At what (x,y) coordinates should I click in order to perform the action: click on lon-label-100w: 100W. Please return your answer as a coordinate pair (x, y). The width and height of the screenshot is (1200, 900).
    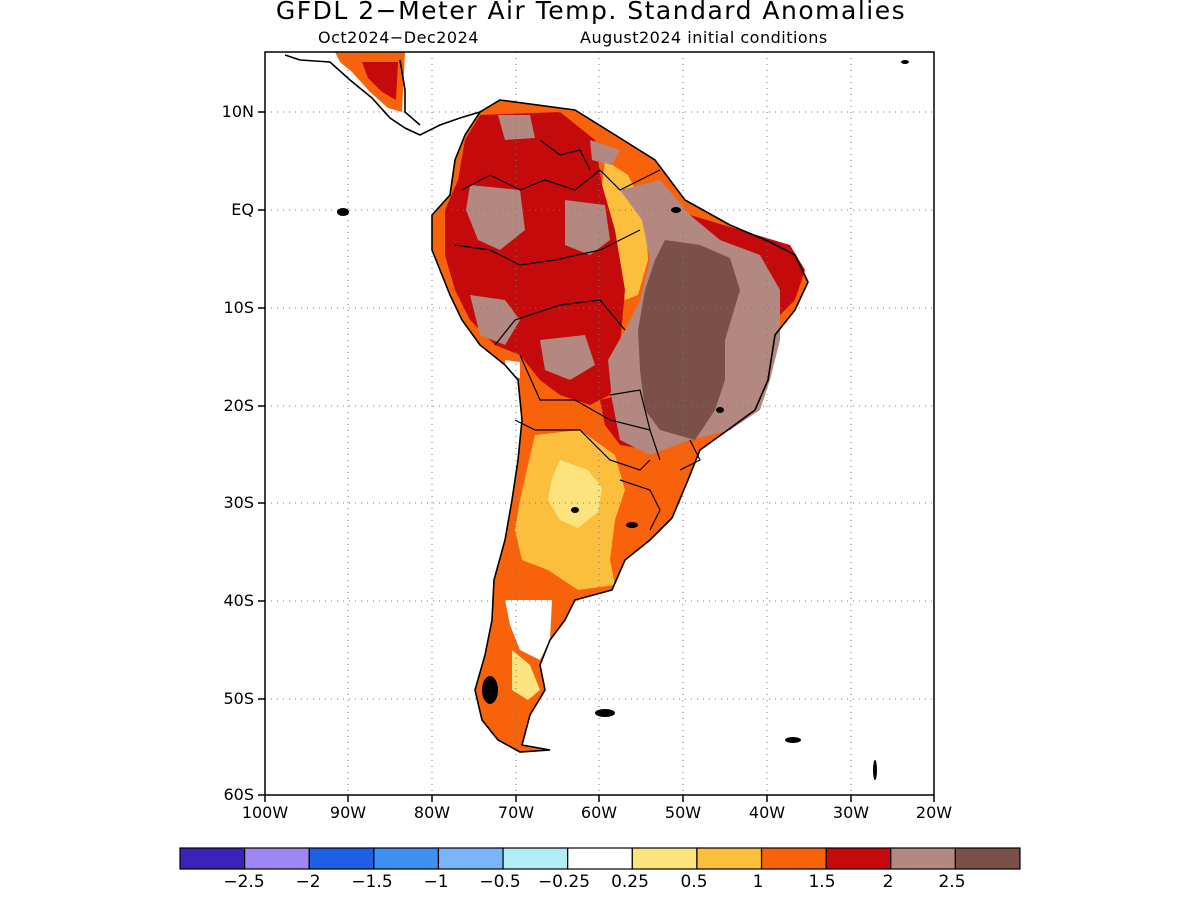
    Looking at the image, I should click on (265, 812).